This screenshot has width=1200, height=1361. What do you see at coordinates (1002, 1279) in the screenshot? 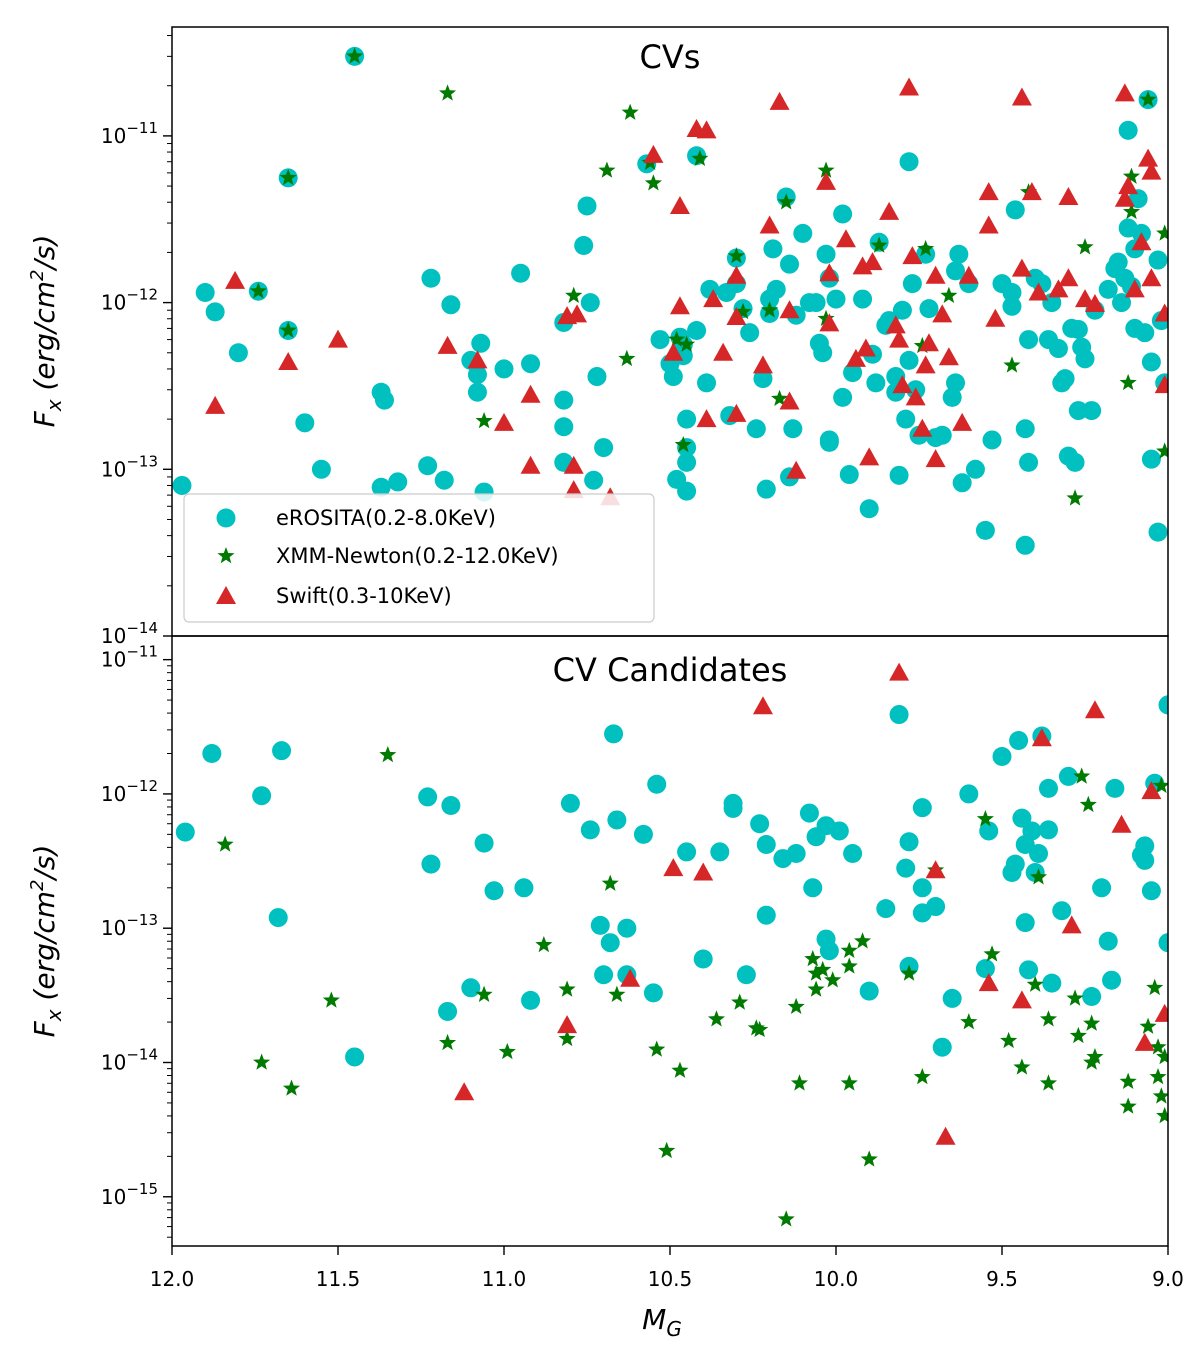
I see `x-tick-label: 9.5` at bounding box center [1002, 1279].